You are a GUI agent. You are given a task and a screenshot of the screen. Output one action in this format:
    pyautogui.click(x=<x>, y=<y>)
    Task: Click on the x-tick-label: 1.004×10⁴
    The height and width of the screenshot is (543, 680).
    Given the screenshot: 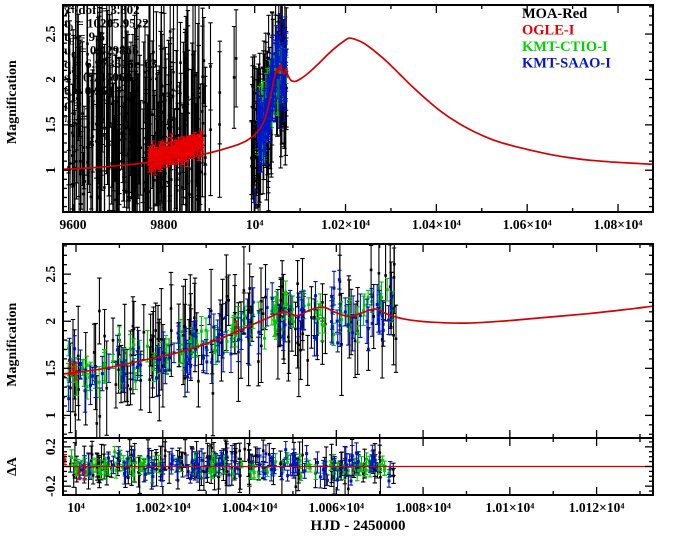 What is the action you would take?
    pyautogui.click(x=250, y=507)
    